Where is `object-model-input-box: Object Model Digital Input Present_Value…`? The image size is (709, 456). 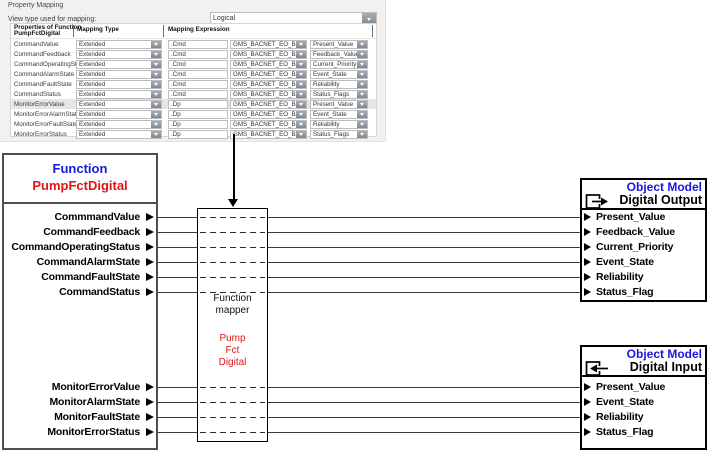 object-model-input-box: Object Model Digital Input Present_Value… is located at coordinates (643, 397).